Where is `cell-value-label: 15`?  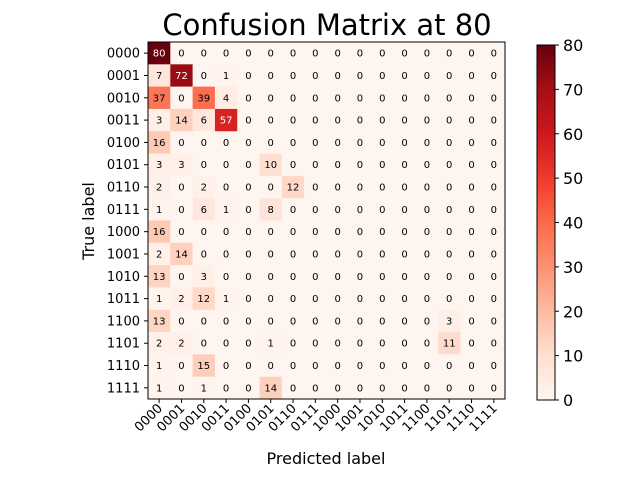 cell-value-label: 15 is located at coordinates (203, 366).